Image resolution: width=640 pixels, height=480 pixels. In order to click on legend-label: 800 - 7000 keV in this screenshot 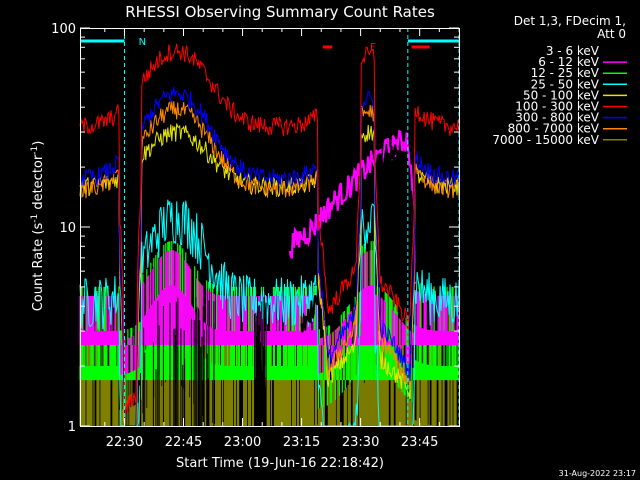, I will do `click(554, 129)`.